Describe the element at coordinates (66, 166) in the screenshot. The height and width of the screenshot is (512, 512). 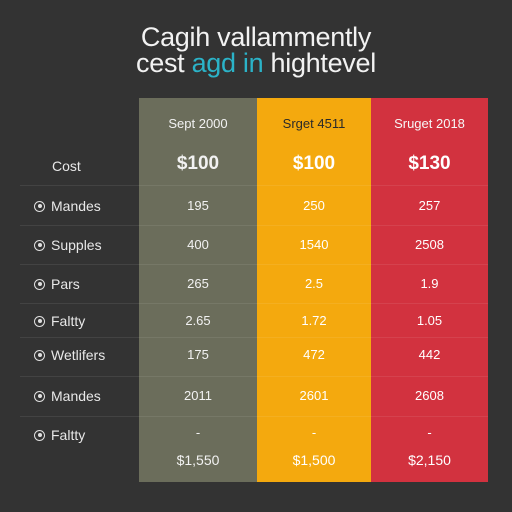
I see `cost-label: Cost` at that location.